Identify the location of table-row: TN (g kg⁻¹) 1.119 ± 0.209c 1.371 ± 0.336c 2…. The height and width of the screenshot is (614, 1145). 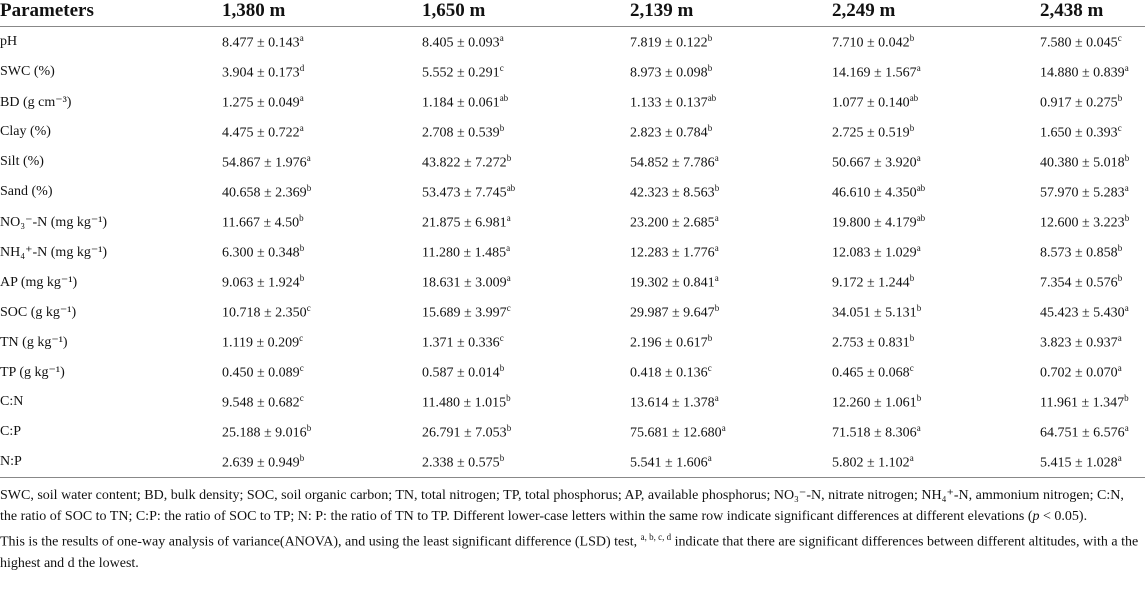
(572, 342).